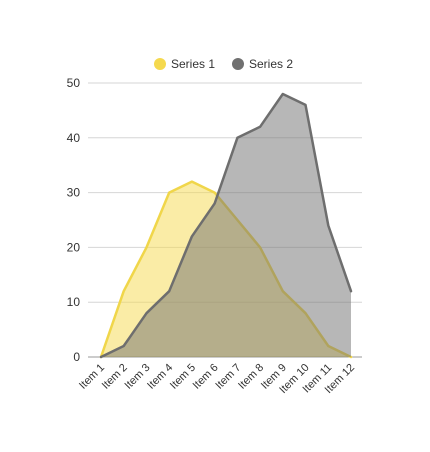  What do you see at coordinates (74, 247) in the screenshot?
I see `y-tick-label: 20` at bounding box center [74, 247].